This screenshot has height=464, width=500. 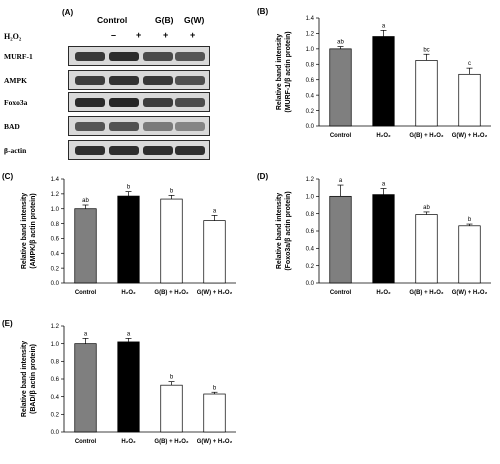 I want to click on chart-2-ylabel-line-1: (Foxo3a/β actin protein), so click(x=288, y=230).